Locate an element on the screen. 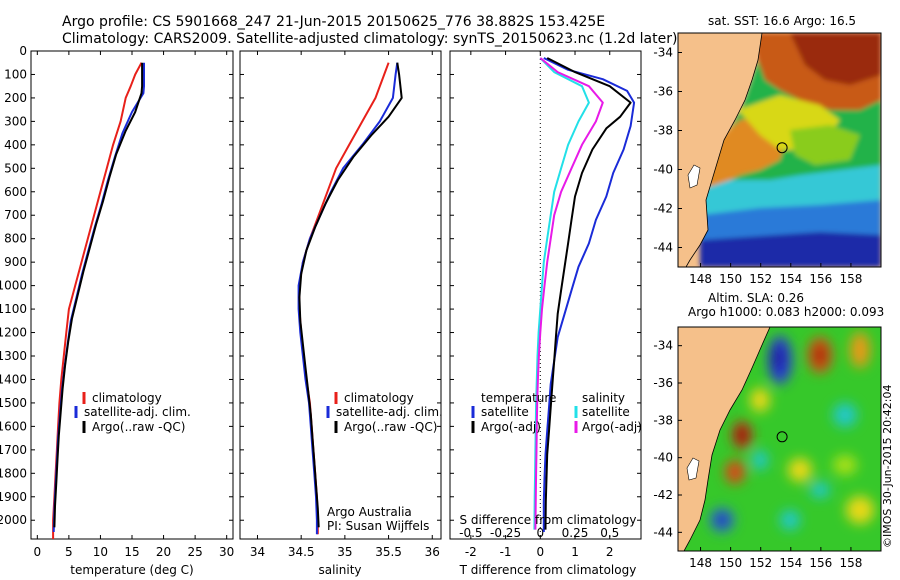 This screenshot has height=580, width=900. depth-tick-label: 100 is located at coordinates (15, 74).